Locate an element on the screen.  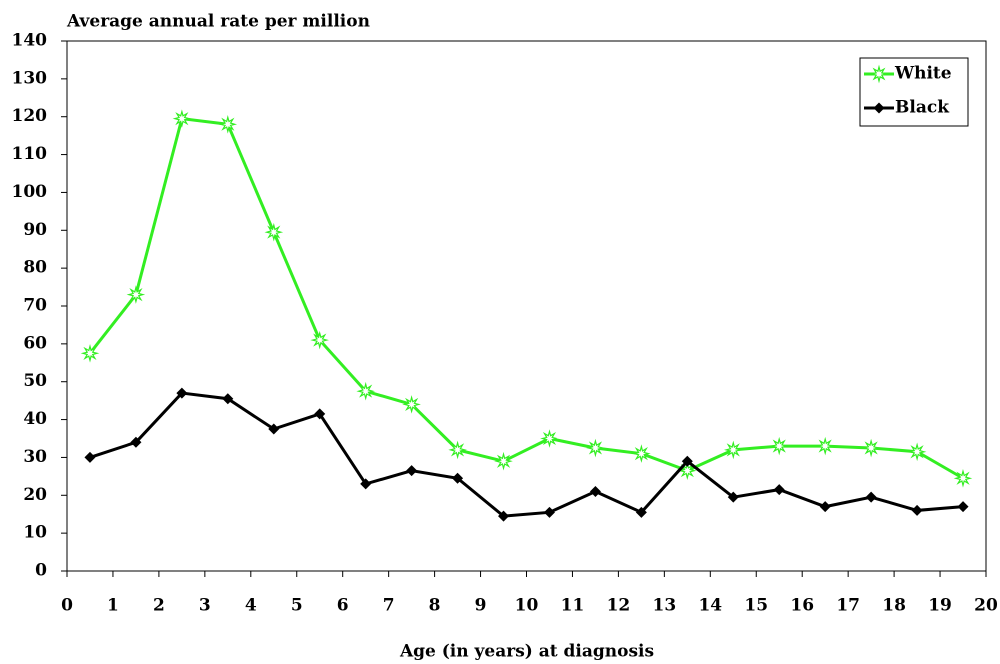
legend-label: White is located at coordinates (923, 74).